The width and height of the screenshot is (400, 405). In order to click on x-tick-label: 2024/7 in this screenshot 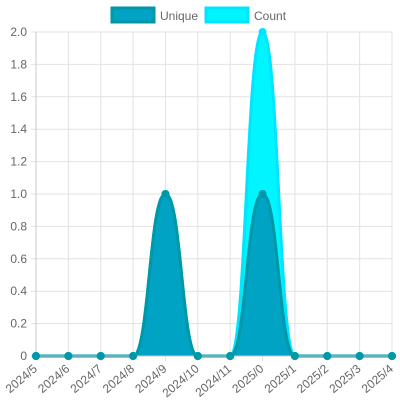, I will do `click(86, 378)`.